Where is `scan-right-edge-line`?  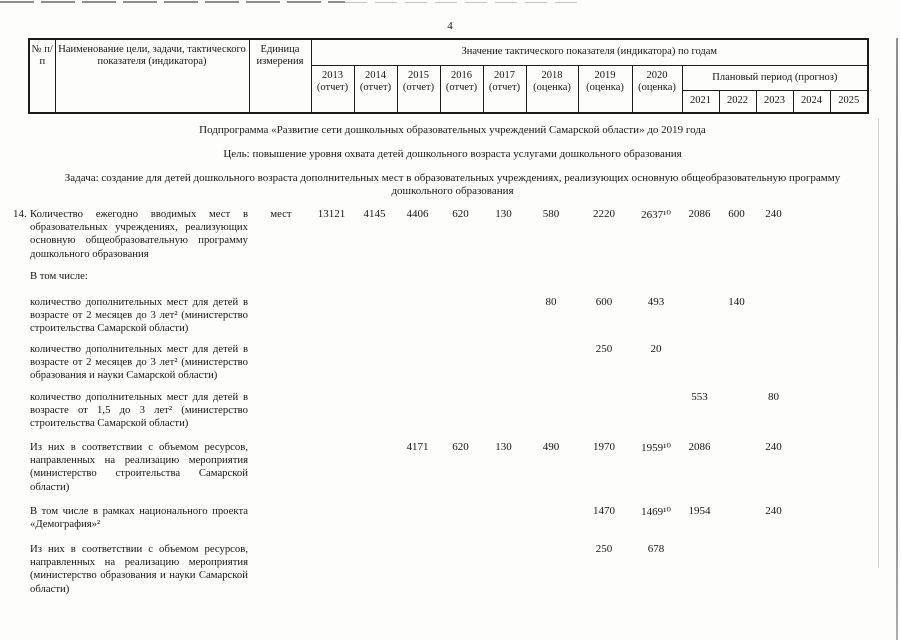 scan-right-edge-line is located at coordinates (897, 339).